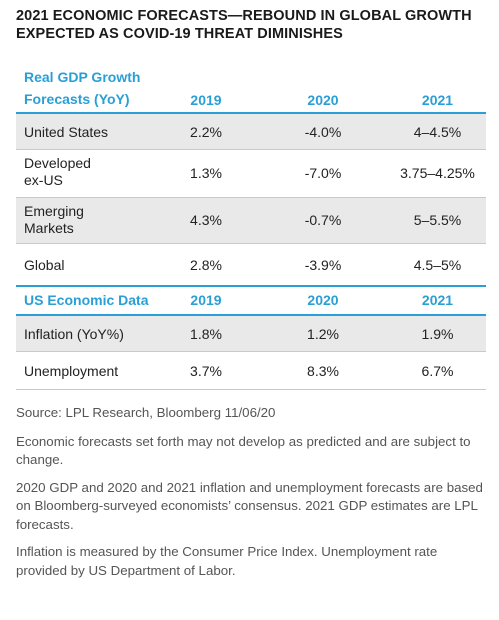  I want to click on cell-2020: -3.9%, so click(323, 265).